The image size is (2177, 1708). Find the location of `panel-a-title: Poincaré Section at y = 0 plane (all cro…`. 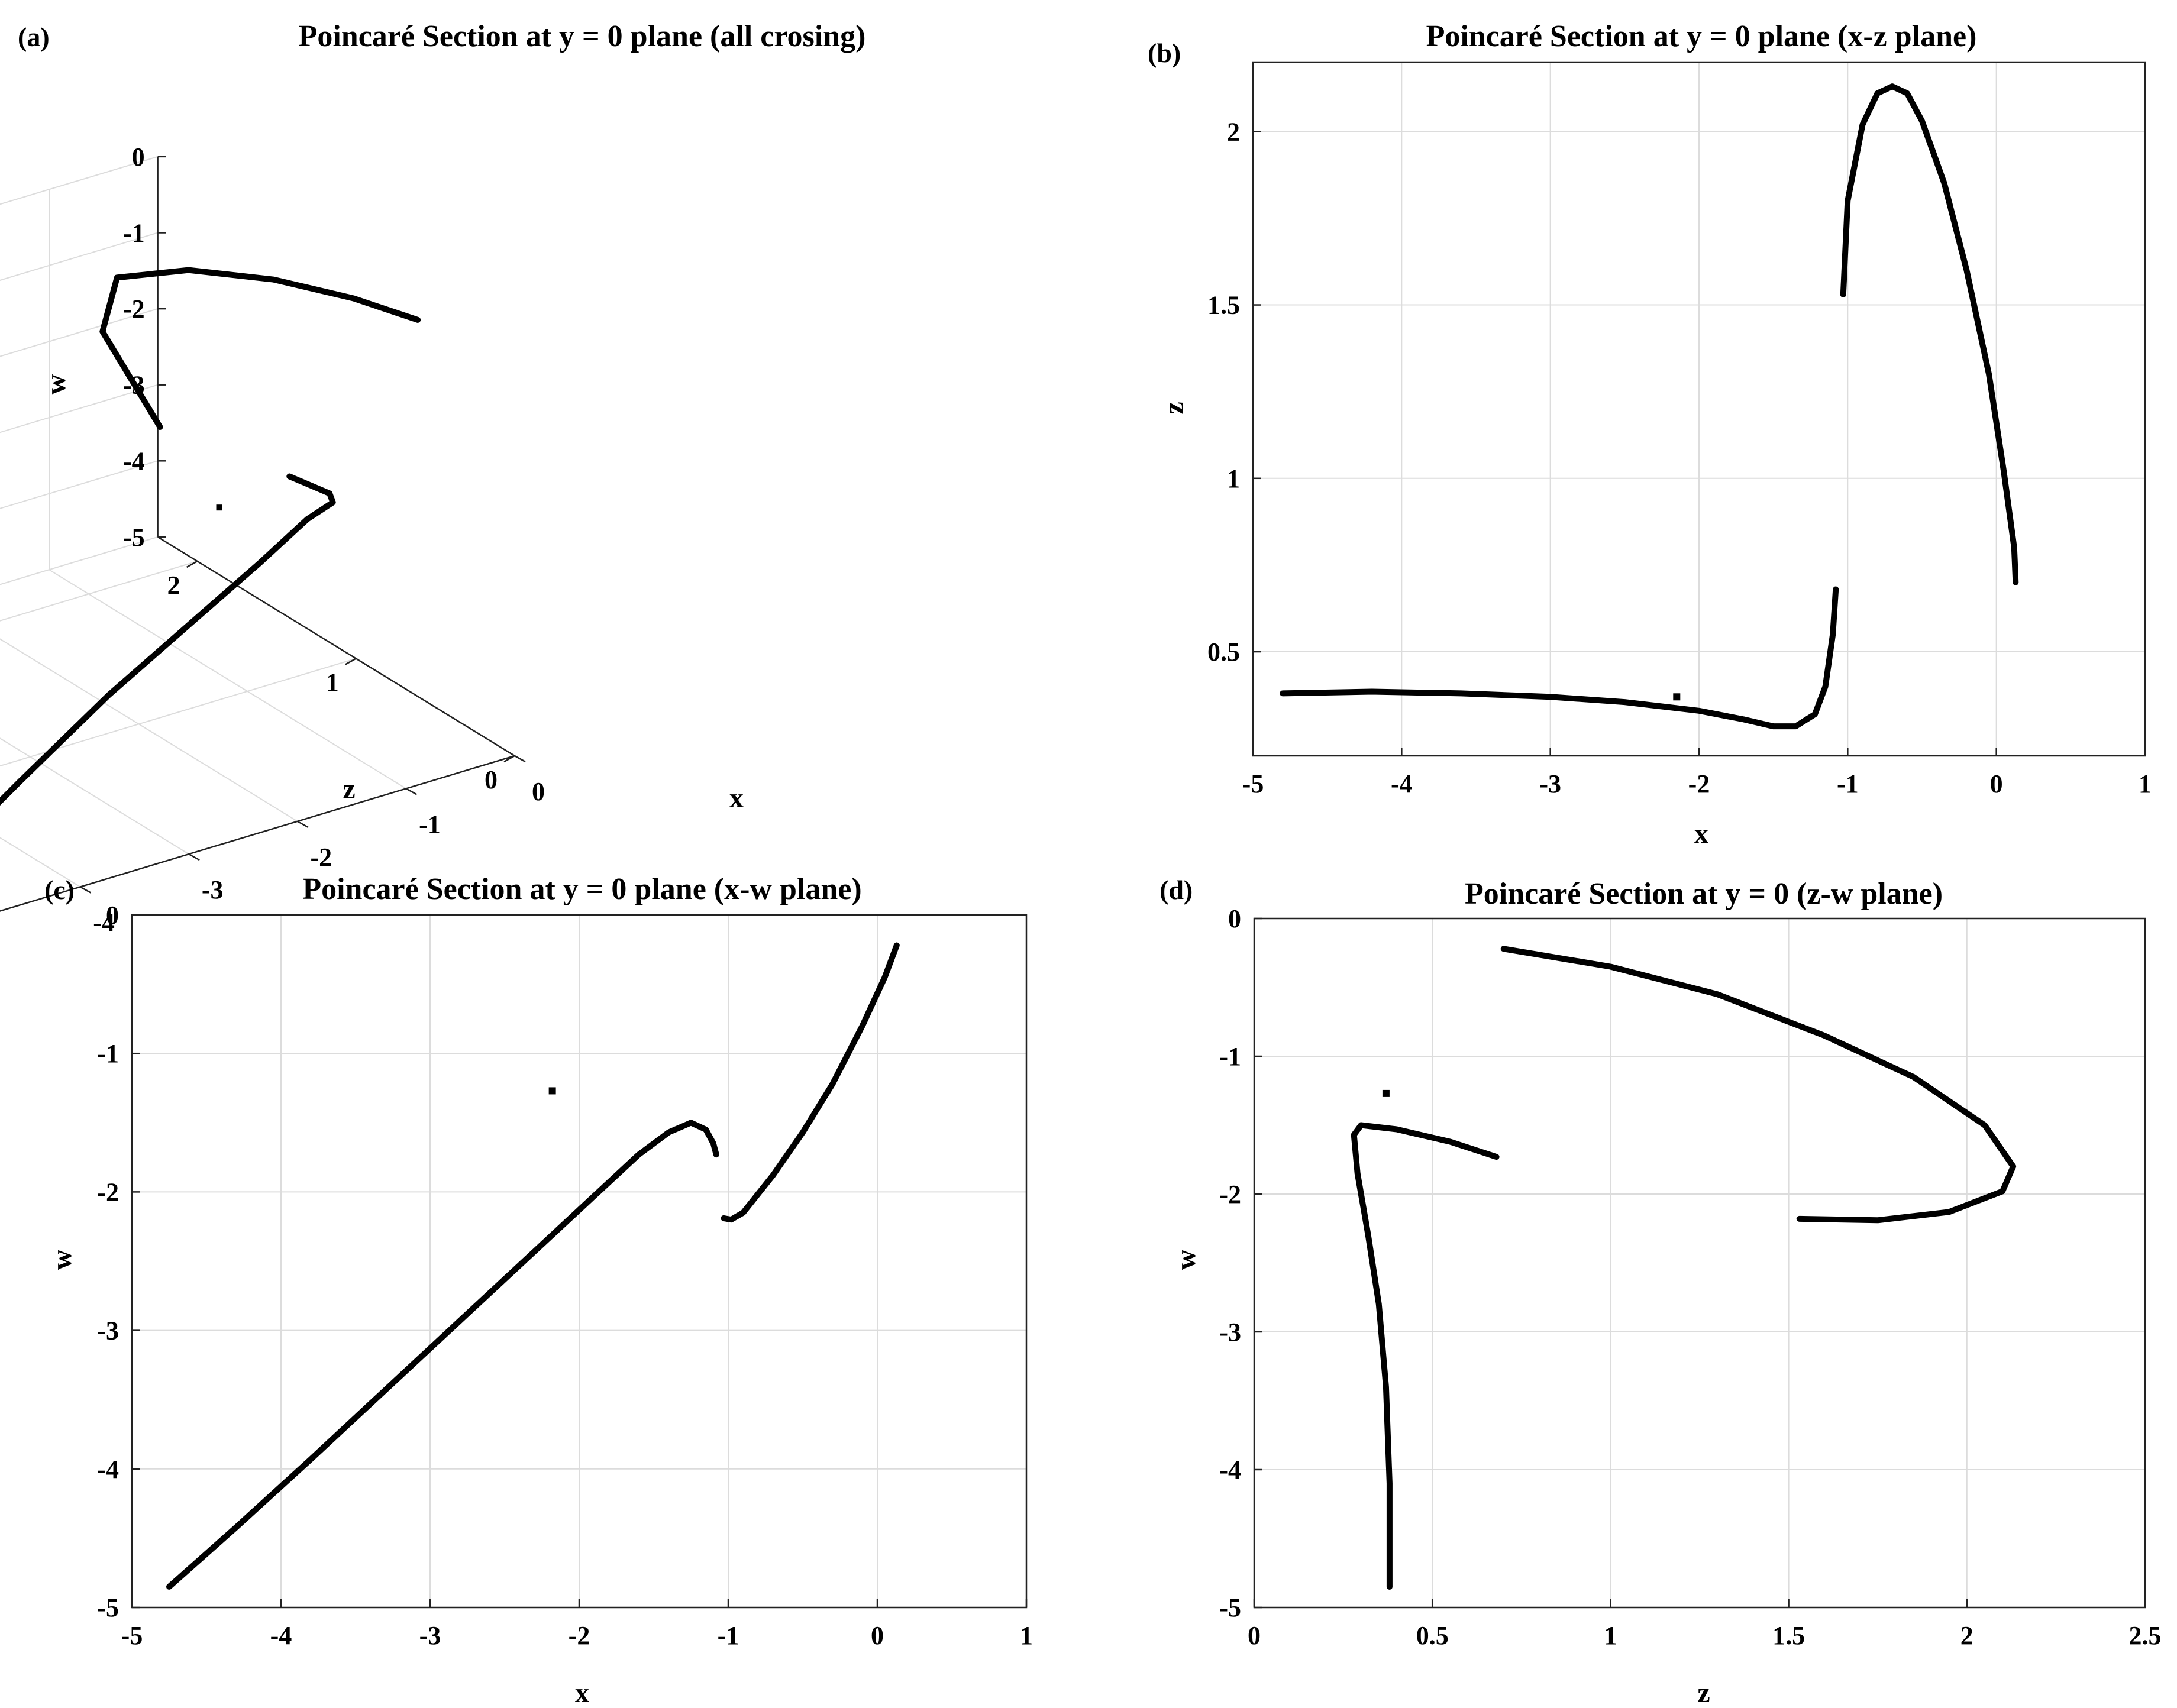

panel-a-title: Poincaré Section at y = 0 plane (all cro… is located at coordinates (582, 37).